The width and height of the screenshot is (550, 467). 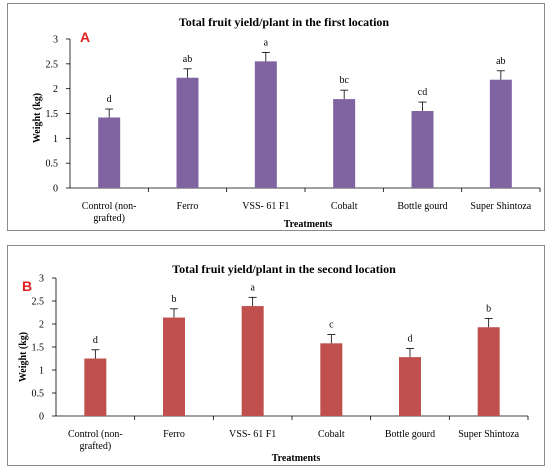 I want to click on chart-a-category-label: Bottle gourd, so click(x=422, y=206).